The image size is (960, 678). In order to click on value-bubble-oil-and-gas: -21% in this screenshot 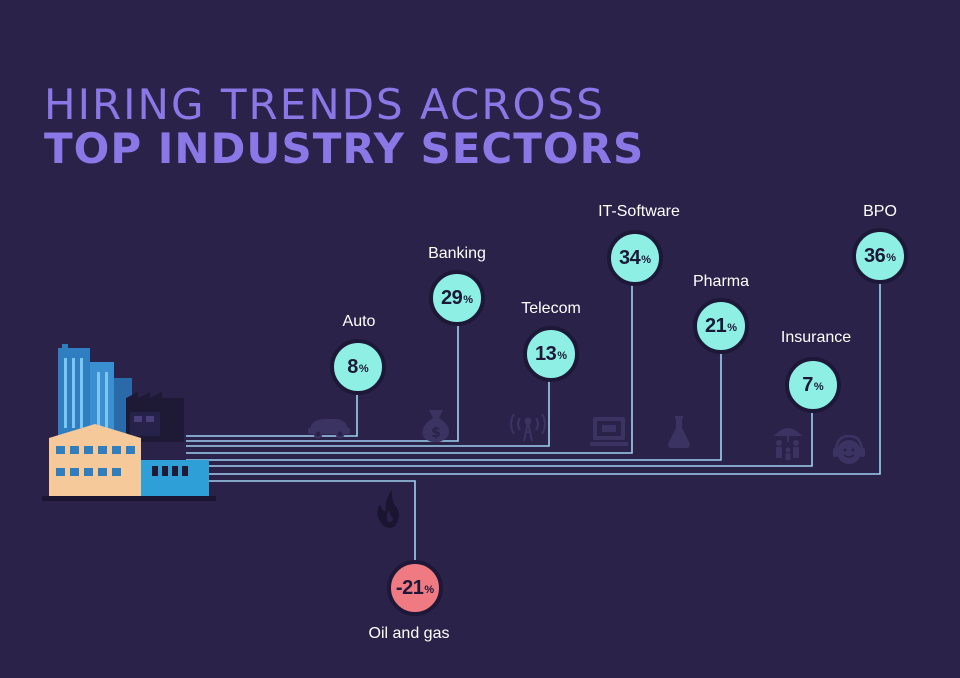, I will do `click(415, 588)`.